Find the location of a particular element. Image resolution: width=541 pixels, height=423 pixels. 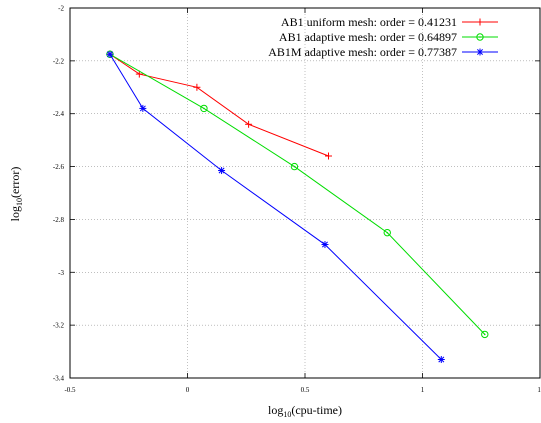

y-tick-label: -2.8 is located at coordinates (59, 220).